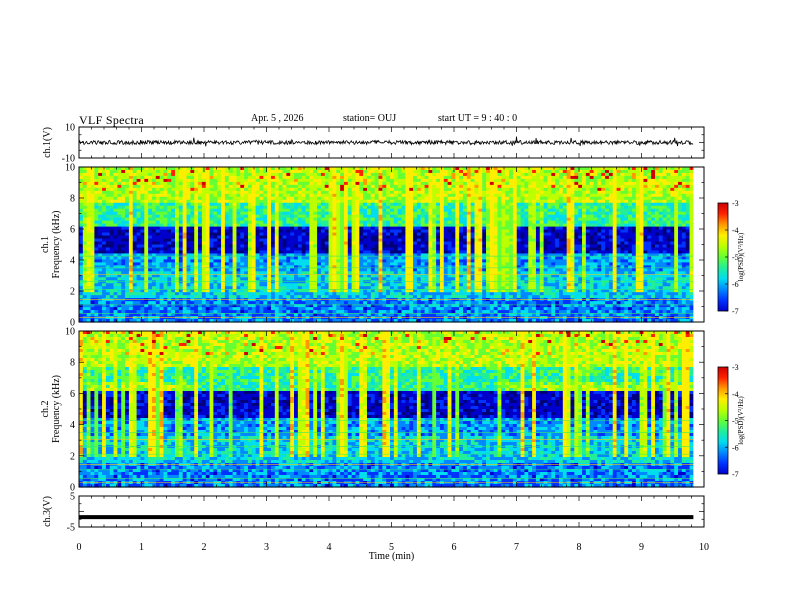 This screenshot has width=792, height=612. I want to click on ch2-colorbar-tick: -4, so click(735, 394).